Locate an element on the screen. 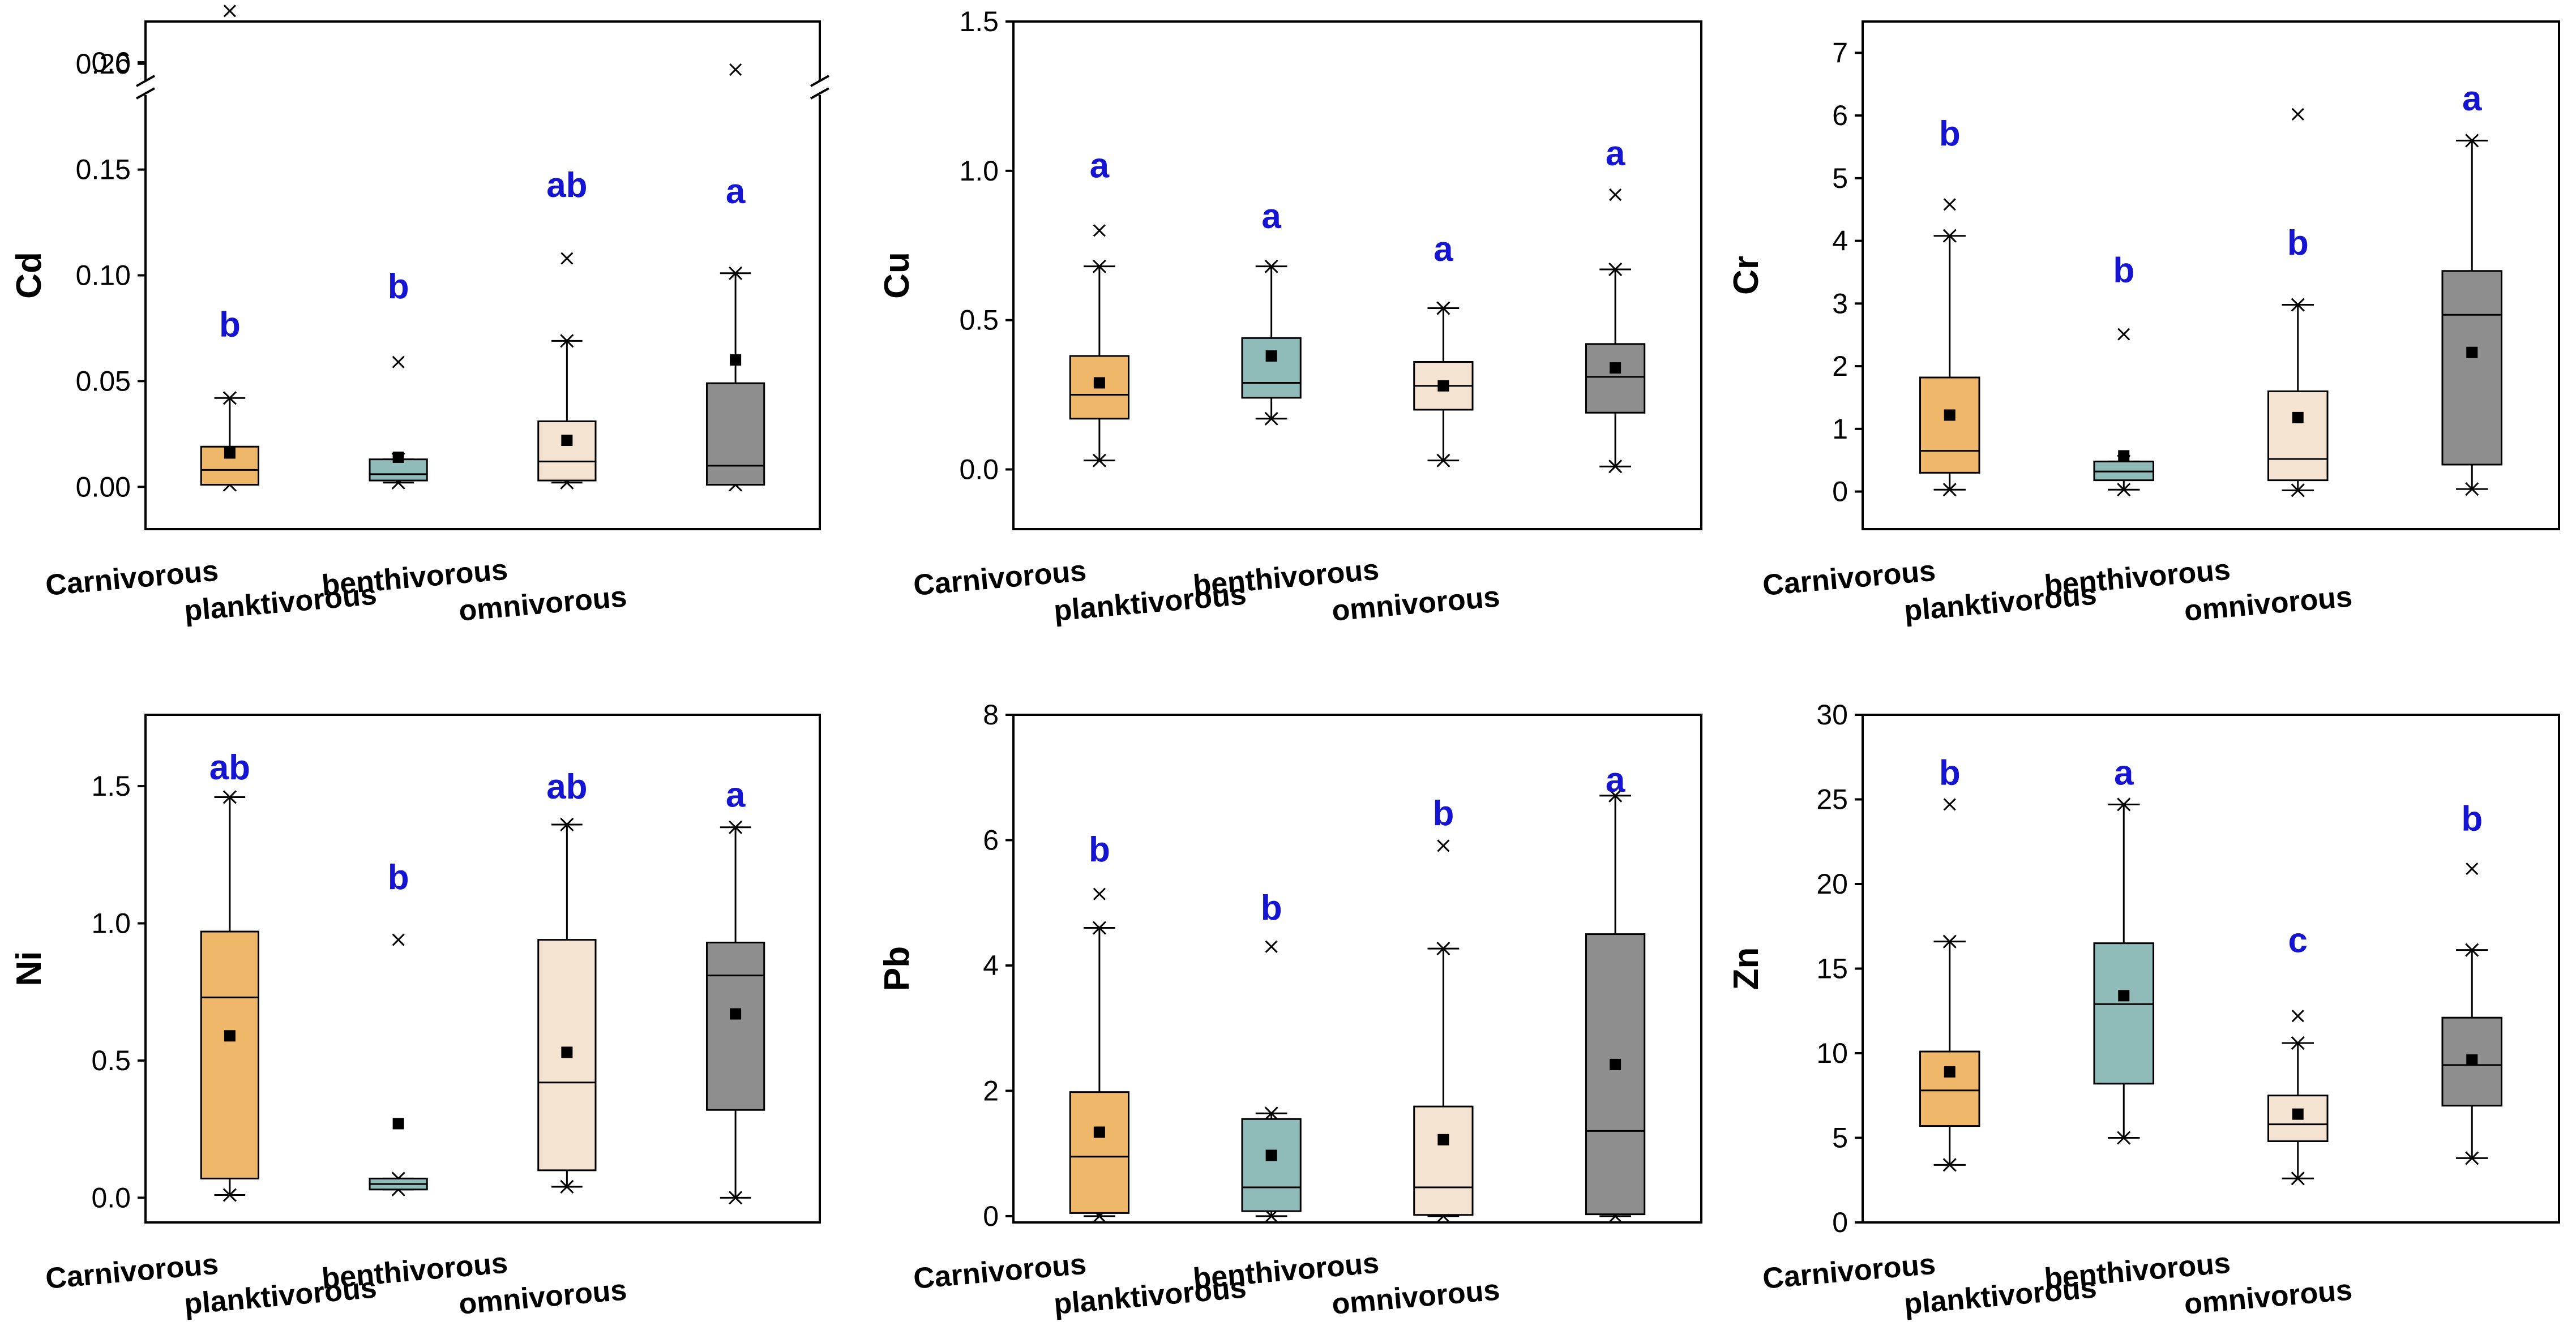 This screenshot has height=1326, width=2576. y-tick-label: 0.10 is located at coordinates (103, 275).